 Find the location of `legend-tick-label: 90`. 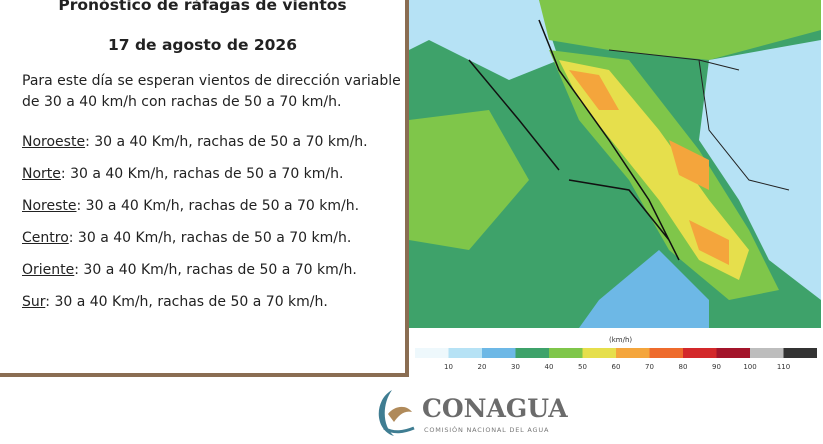

legend-tick-label: 90 is located at coordinates (716, 367).